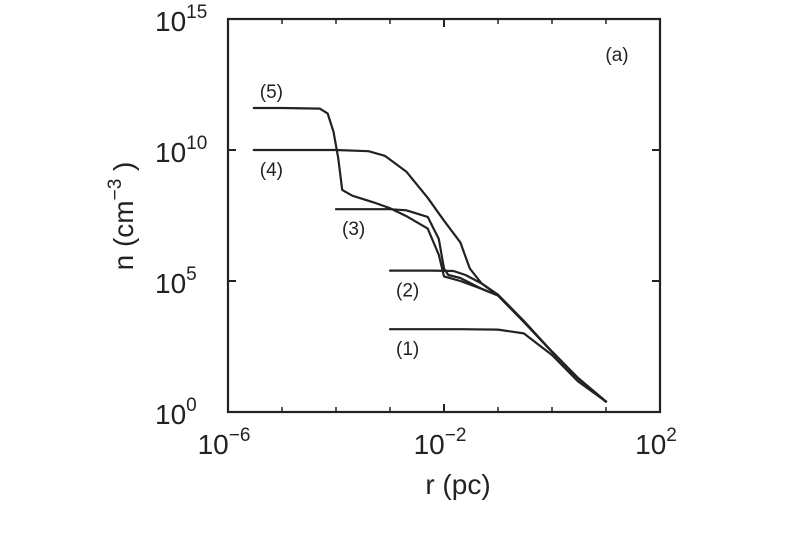 The image size is (800, 533). What do you see at coordinates (457, 484) in the screenshot?
I see `x-axis-title: r (pc)` at bounding box center [457, 484].